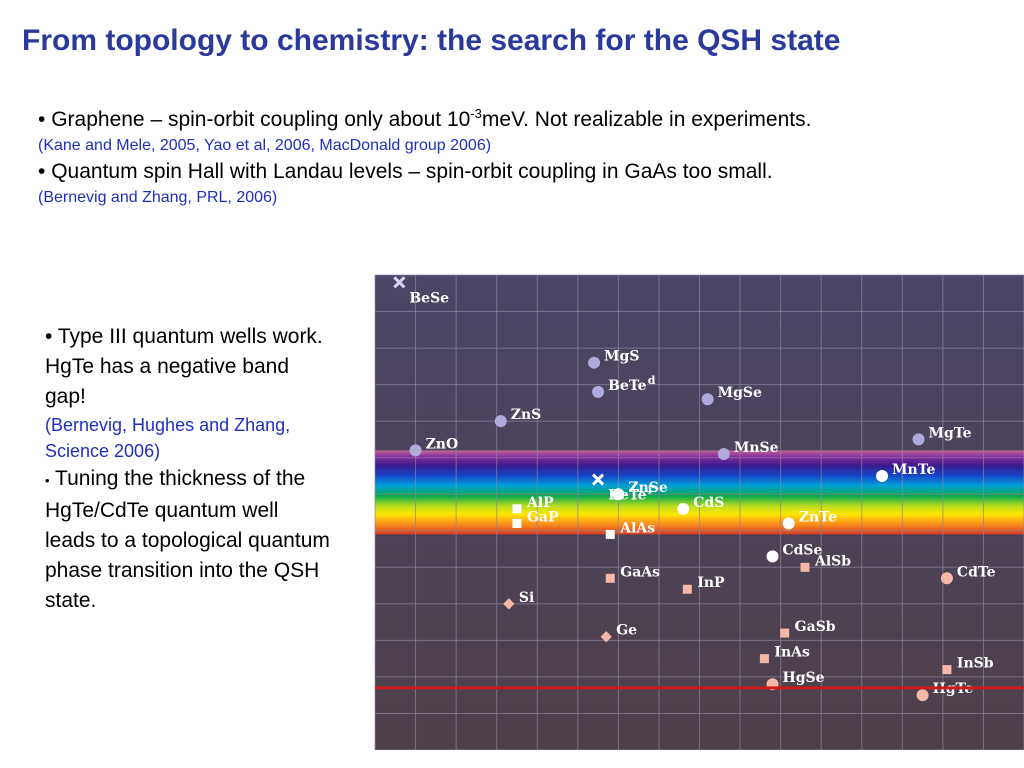  Describe the element at coordinates (637, 528) in the screenshot. I see `data-point-label: AlAs` at that location.